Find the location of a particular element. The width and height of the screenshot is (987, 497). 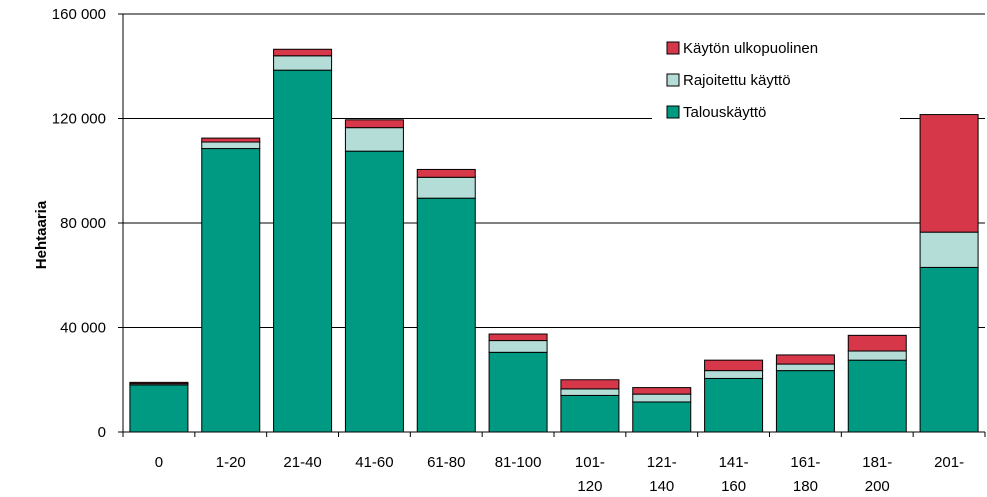

y-tick-labels: 0 40 000 80 000 120 000 160 000 is located at coordinates (79, 223).